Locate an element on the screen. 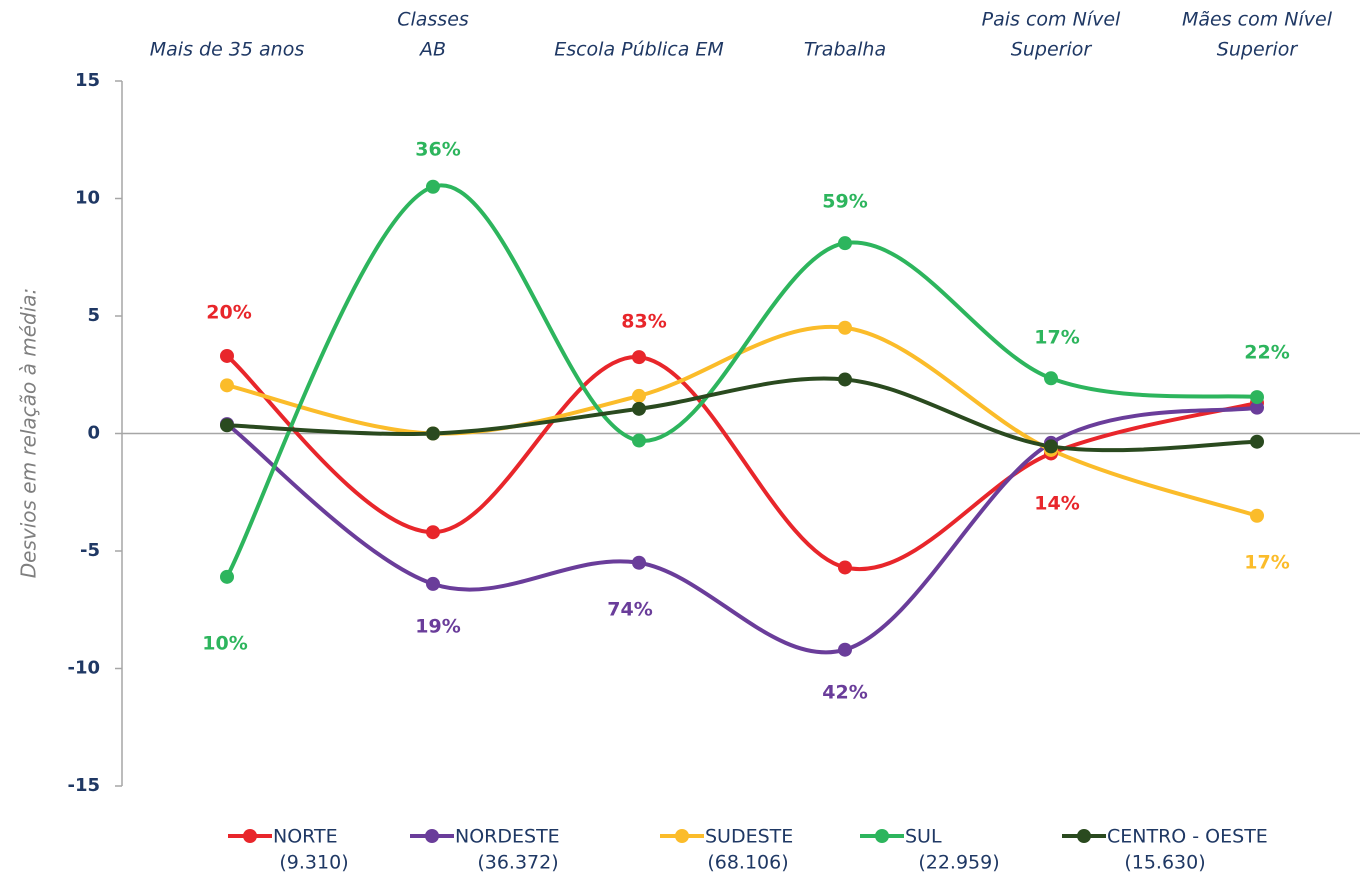 This screenshot has height=881, width=1364. annotation: 74% is located at coordinates (629, 610).